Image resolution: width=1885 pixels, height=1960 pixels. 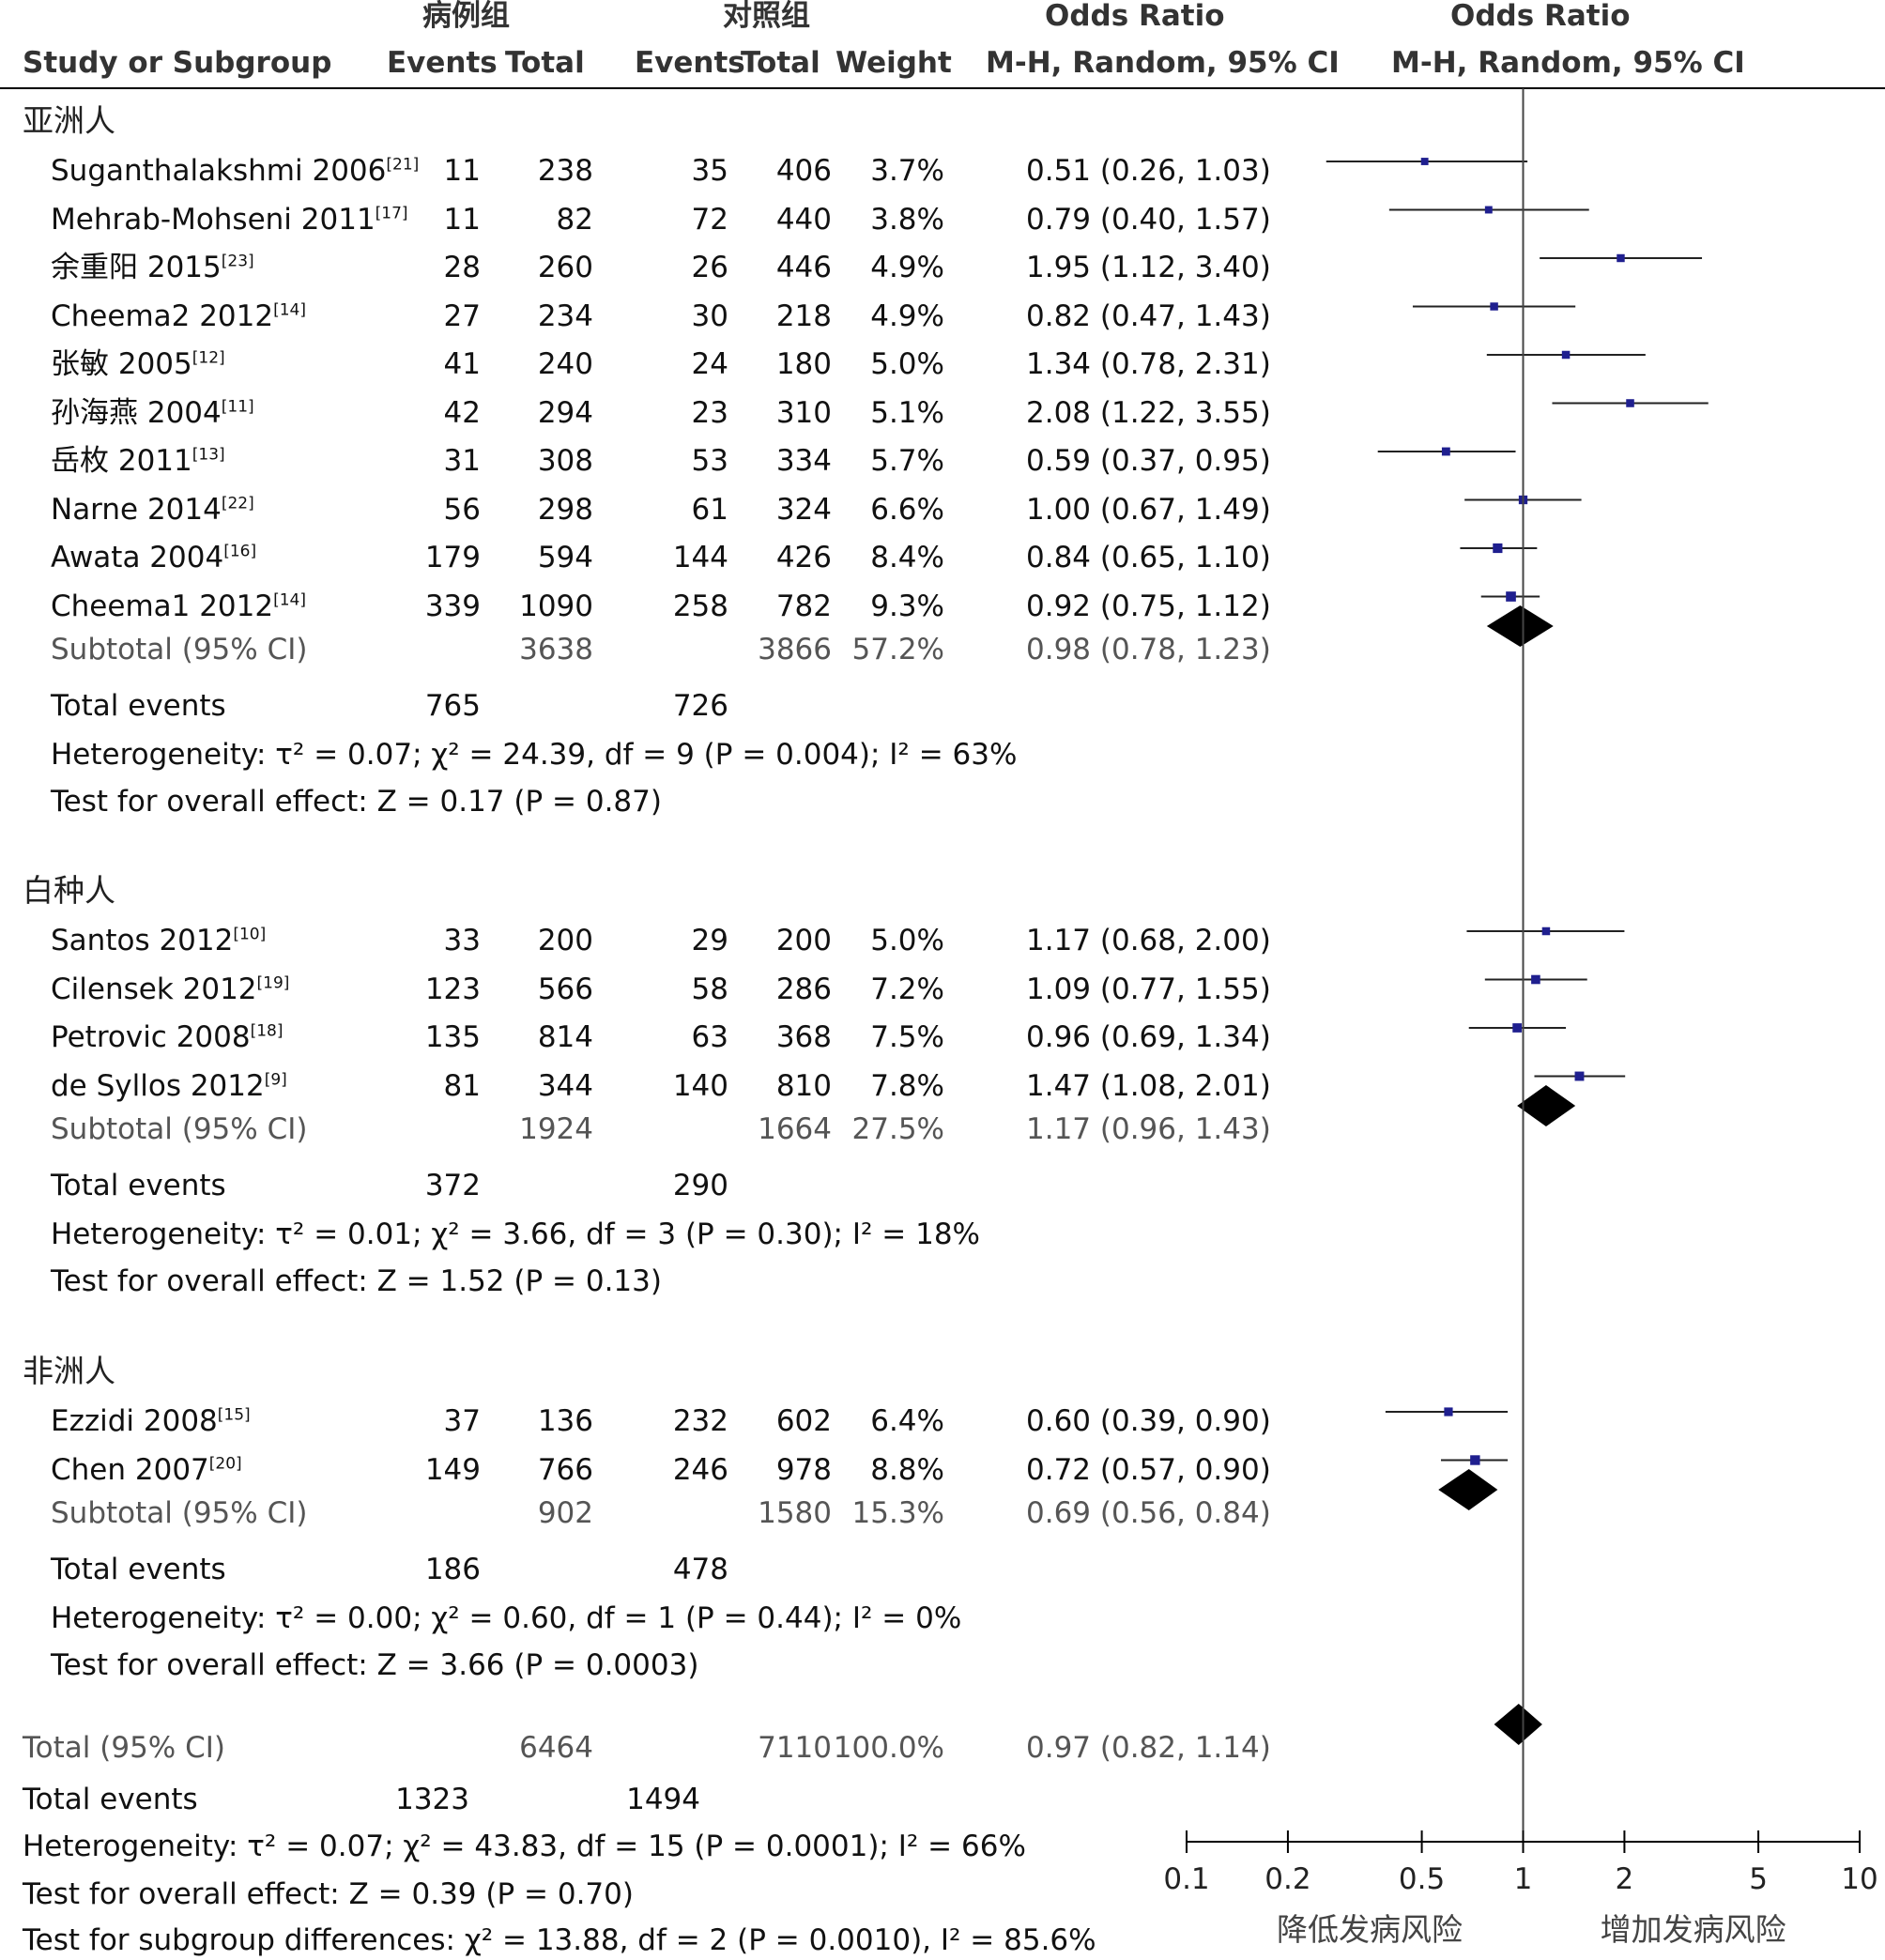 What do you see at coordinates (170, 989) in the screenshot?
I see `study-label: Cilensek 2012[19]` at bounding box center [170, 989].